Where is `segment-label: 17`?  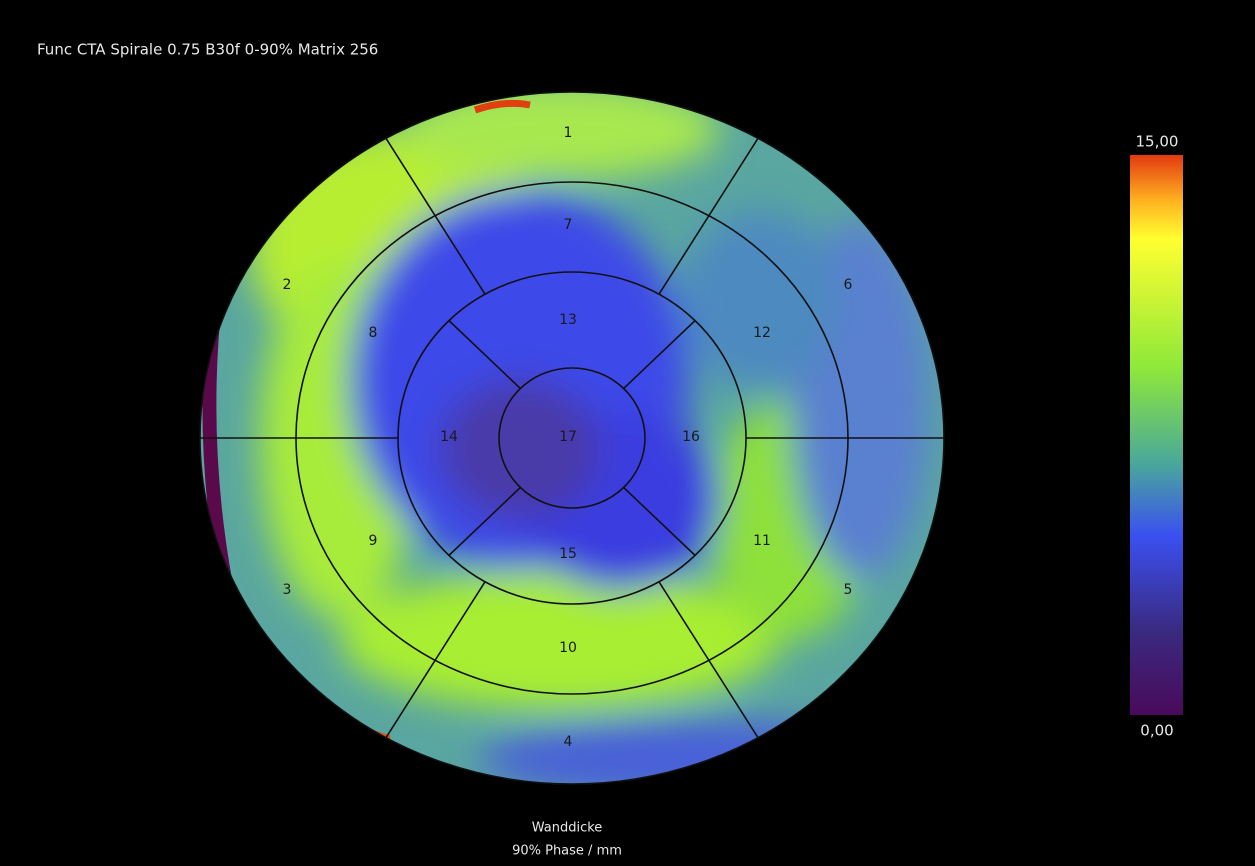
segment-label: 17 is located at coordinates (568, 437).